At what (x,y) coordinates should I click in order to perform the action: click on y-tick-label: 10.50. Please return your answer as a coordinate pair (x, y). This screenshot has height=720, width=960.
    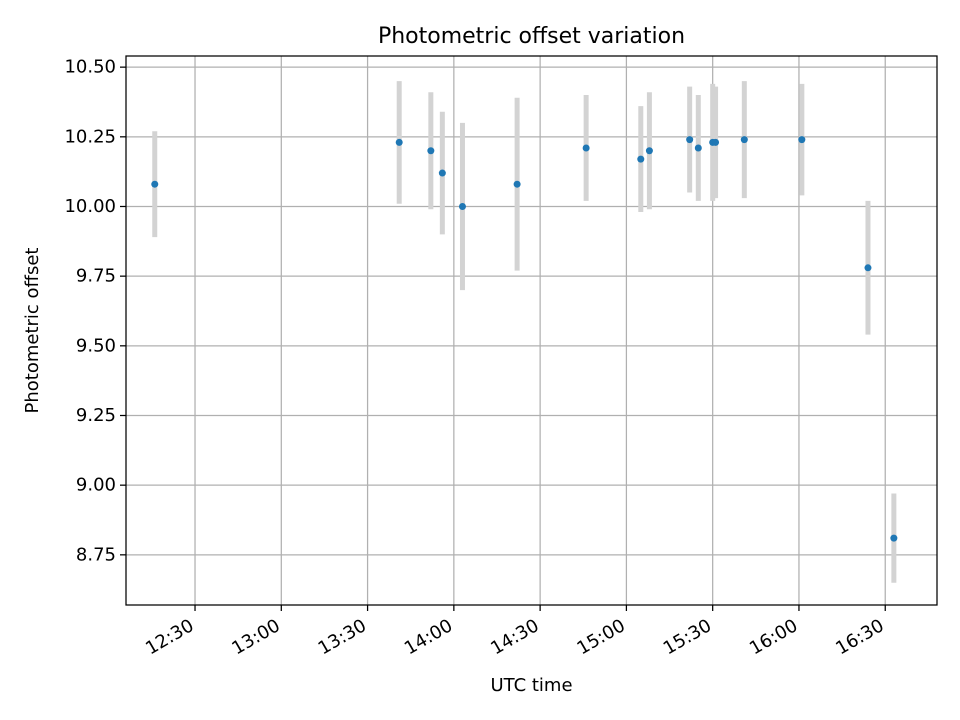
    Looking at the image, I should click on (90, 67).